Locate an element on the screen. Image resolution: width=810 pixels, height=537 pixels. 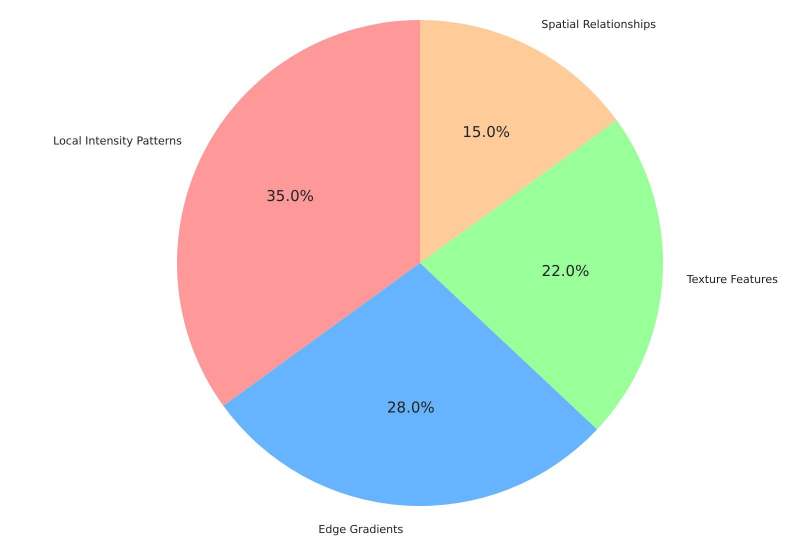
data-label: 15.0% is located at coordinates (486, 132).